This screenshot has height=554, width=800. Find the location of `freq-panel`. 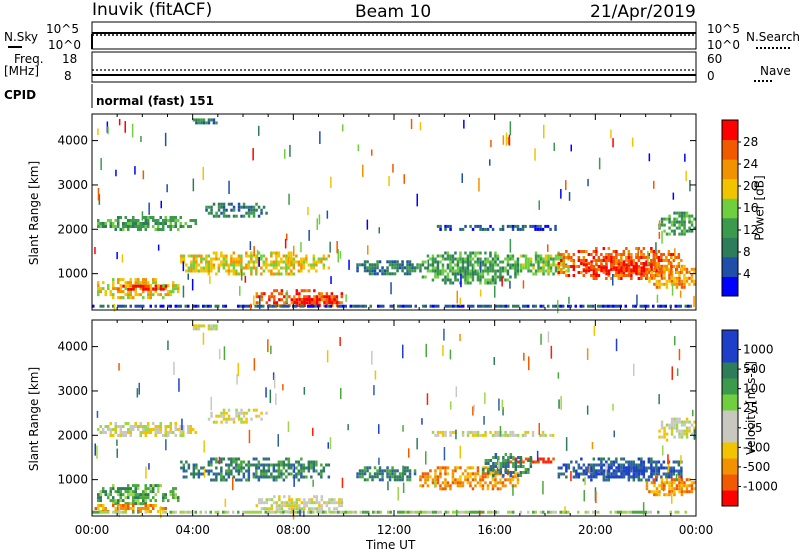

freq-panel is located at coordinates (394, 67).